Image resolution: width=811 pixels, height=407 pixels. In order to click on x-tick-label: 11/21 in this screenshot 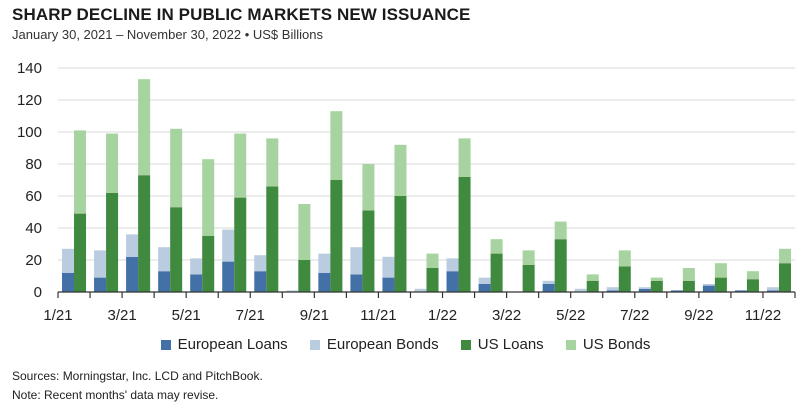, I will do `click(378, 315)`.